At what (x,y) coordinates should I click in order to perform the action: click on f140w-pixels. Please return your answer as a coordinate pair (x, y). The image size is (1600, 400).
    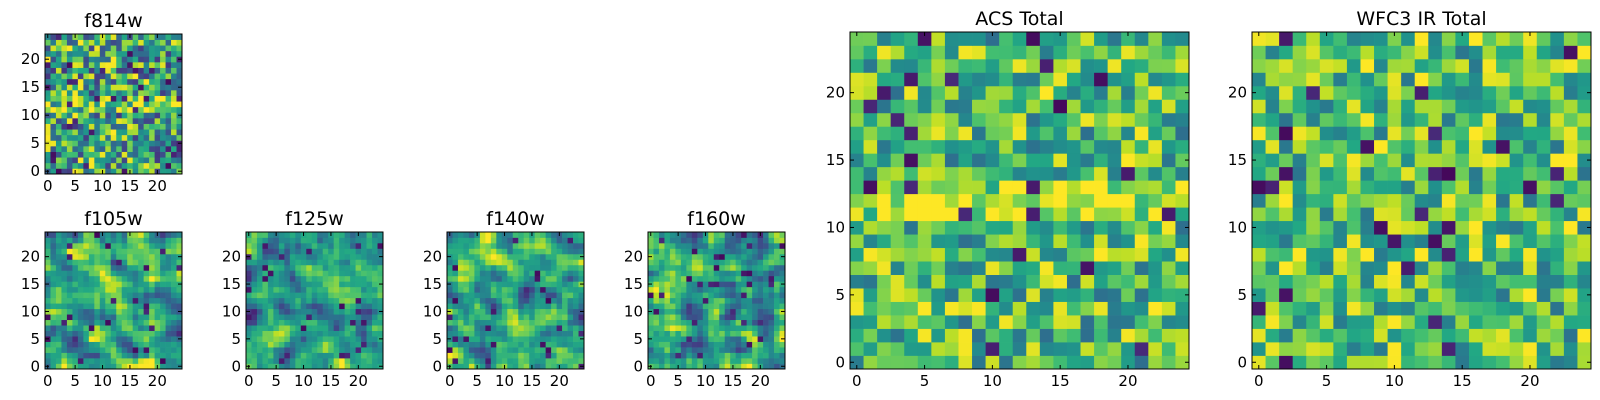
    Looking at the image, I should click on (516, 301).